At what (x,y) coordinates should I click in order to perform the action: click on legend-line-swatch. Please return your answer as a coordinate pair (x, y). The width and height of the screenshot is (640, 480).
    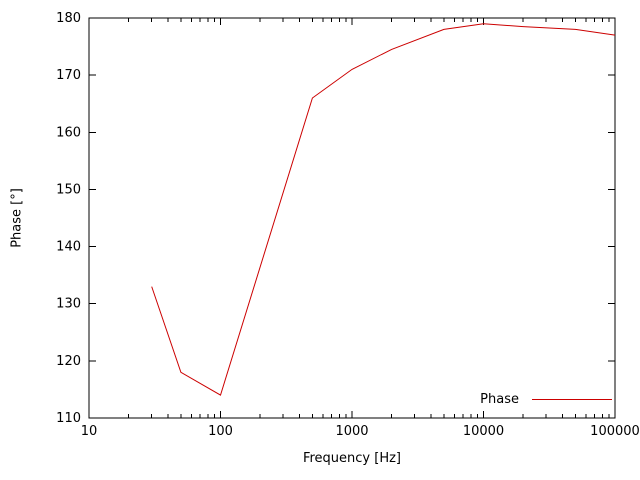
    Looking at the image, I should click on (572, 399).